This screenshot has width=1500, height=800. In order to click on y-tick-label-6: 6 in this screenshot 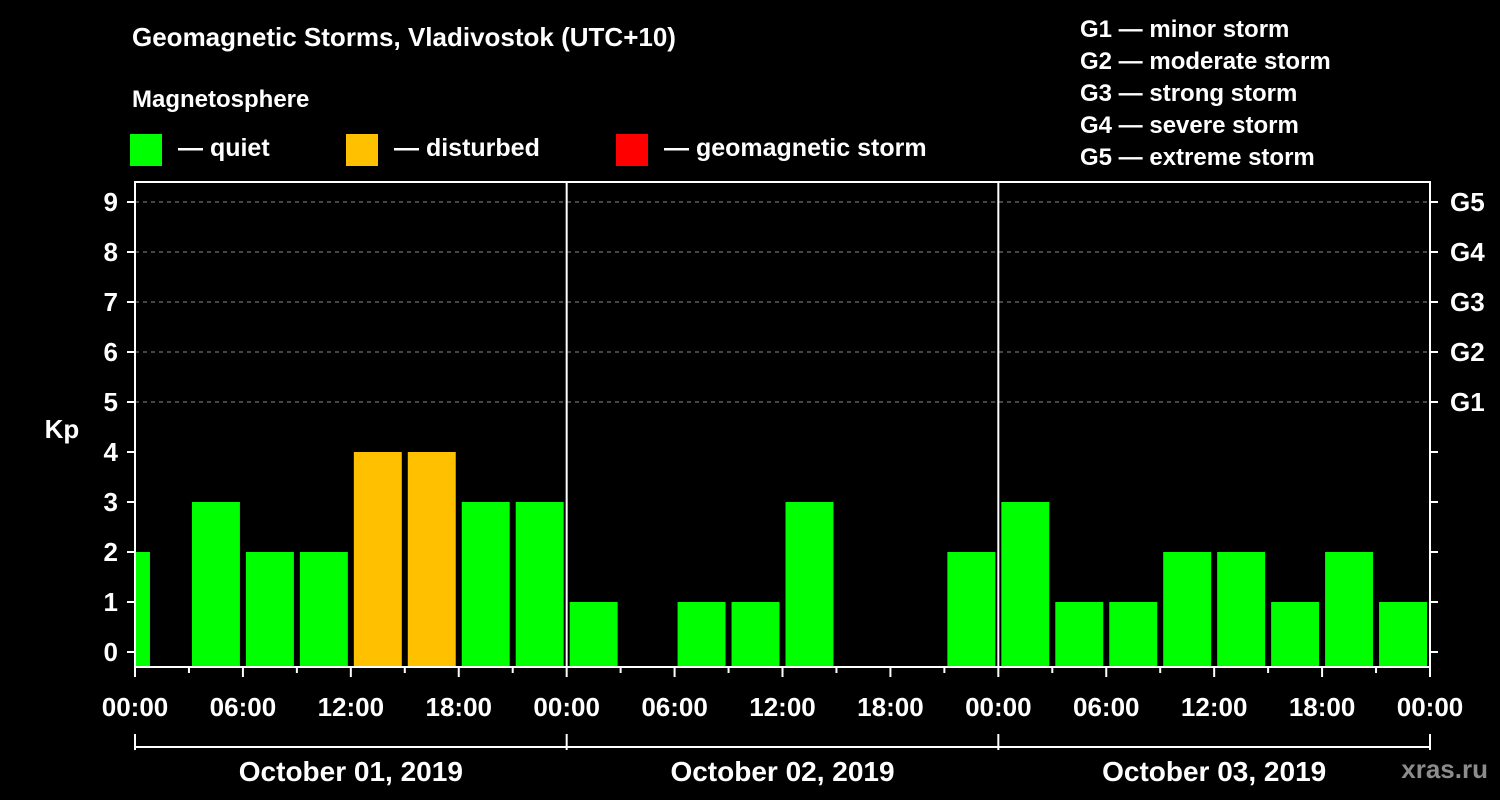, I will do `click(111, 352)`.